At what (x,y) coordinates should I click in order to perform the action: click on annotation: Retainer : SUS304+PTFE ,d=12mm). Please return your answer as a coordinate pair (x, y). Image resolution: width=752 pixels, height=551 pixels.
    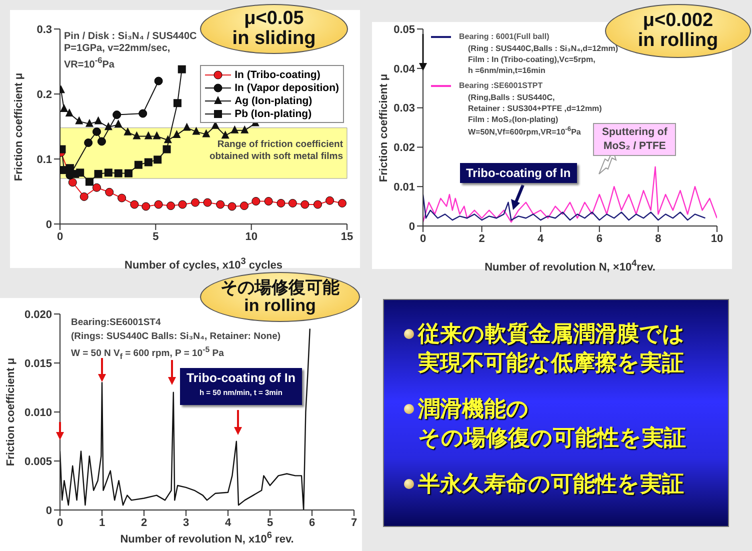
    Looking at the image, I should click on (535, 108).